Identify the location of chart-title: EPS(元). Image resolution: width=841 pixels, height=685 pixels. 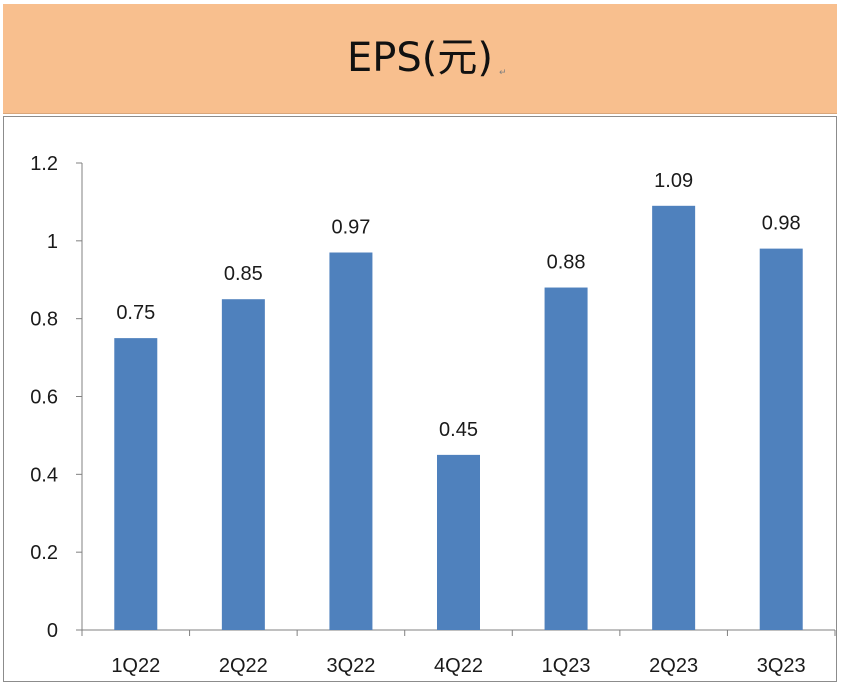
(420, 58).